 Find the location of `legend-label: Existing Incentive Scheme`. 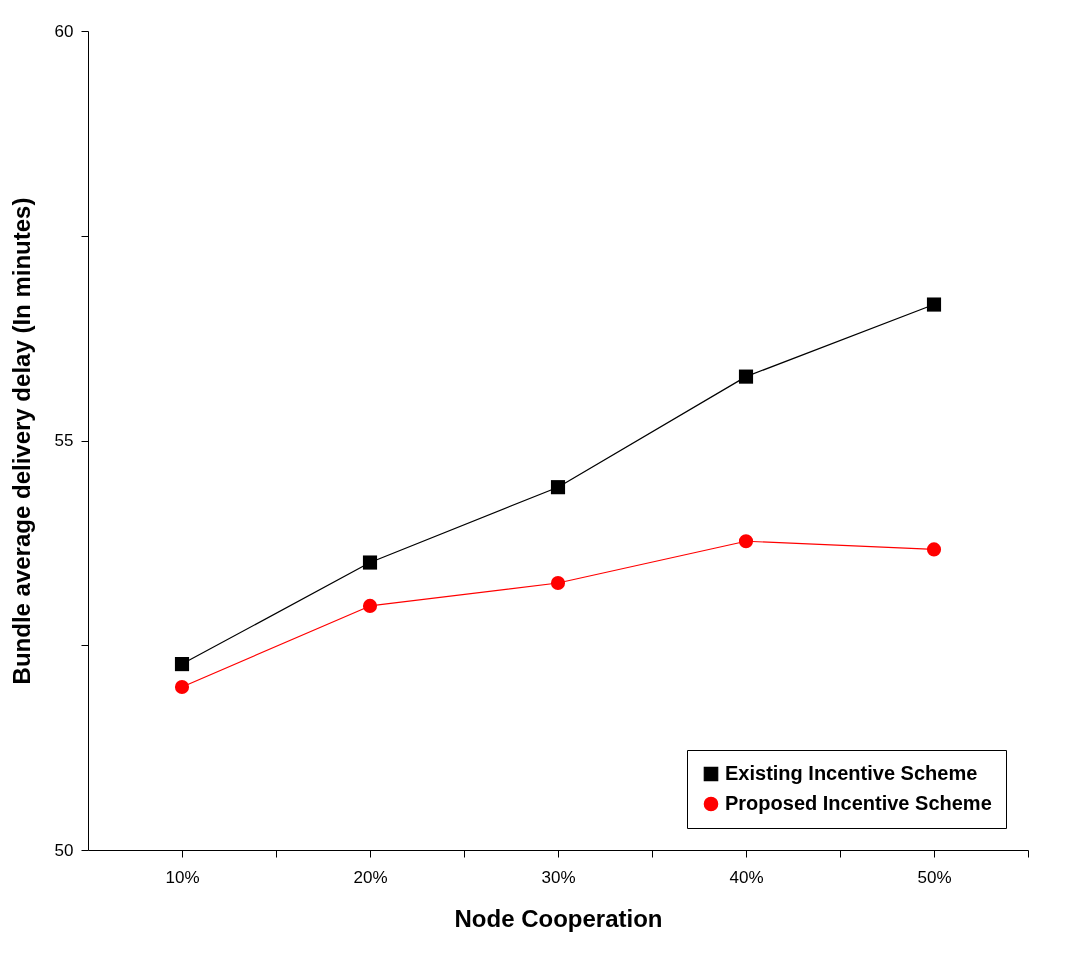

legend-label: Existing Incentive Scheme is located at coordinates (851, 773).